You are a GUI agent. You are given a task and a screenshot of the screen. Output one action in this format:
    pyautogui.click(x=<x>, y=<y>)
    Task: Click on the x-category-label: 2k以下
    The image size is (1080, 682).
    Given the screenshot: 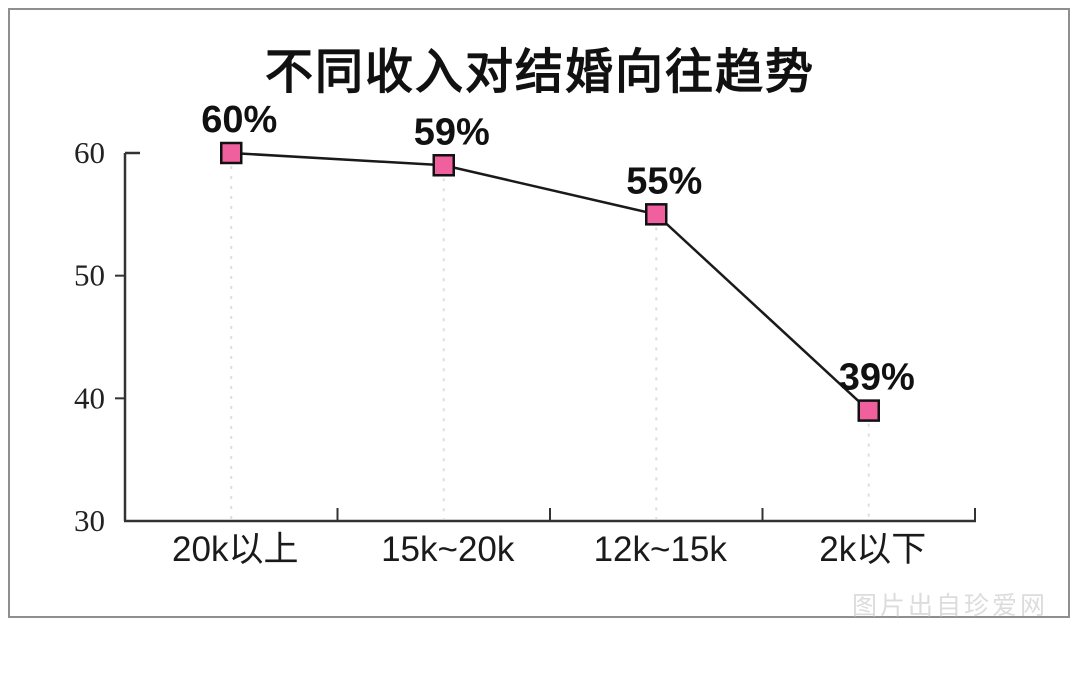 What is the action you would take?
    pyautogui.click(x=872, y=549)
    